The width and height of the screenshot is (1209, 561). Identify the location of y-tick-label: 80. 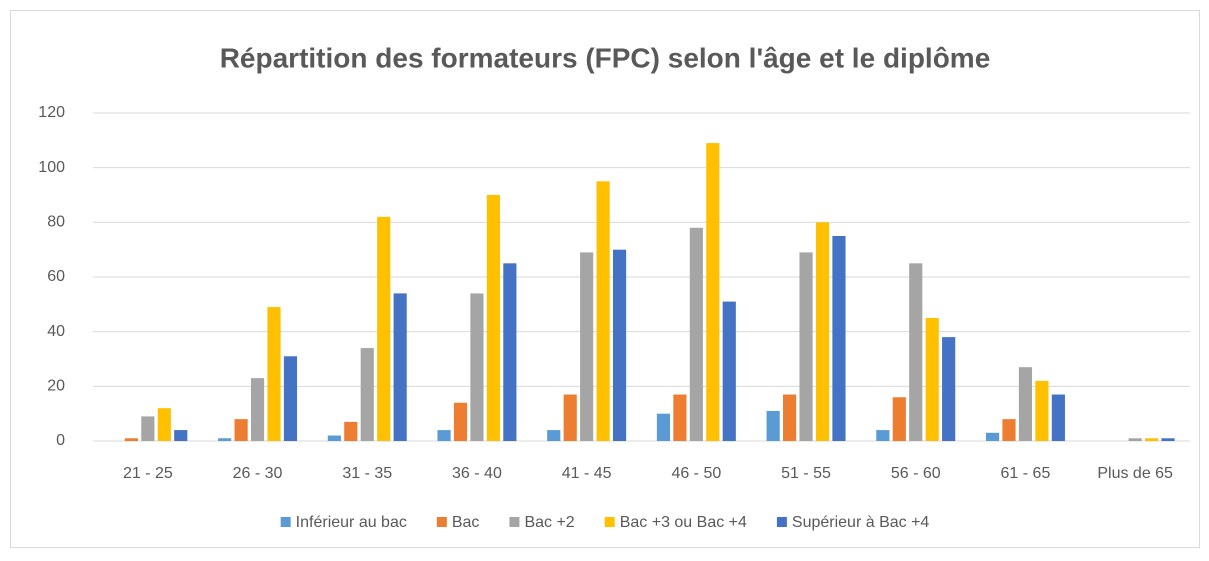
(56, 222).